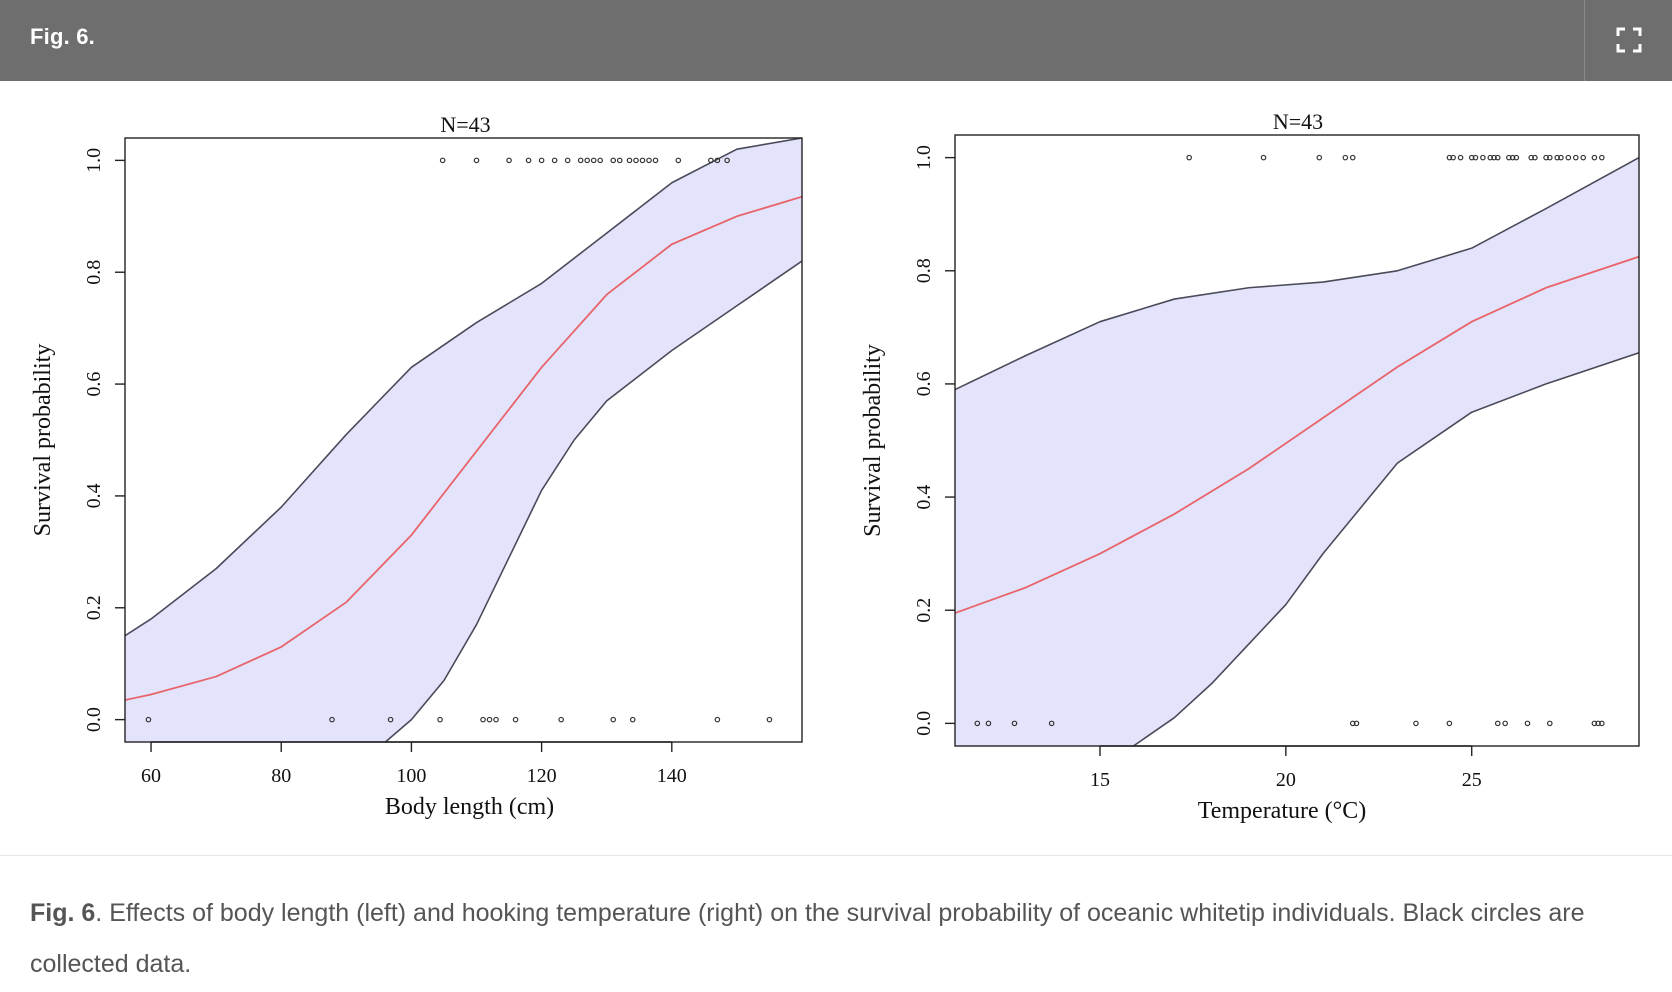  Describe the element at coordinates (836, 855) in the screenshot. I see `caption-divider` at that location.